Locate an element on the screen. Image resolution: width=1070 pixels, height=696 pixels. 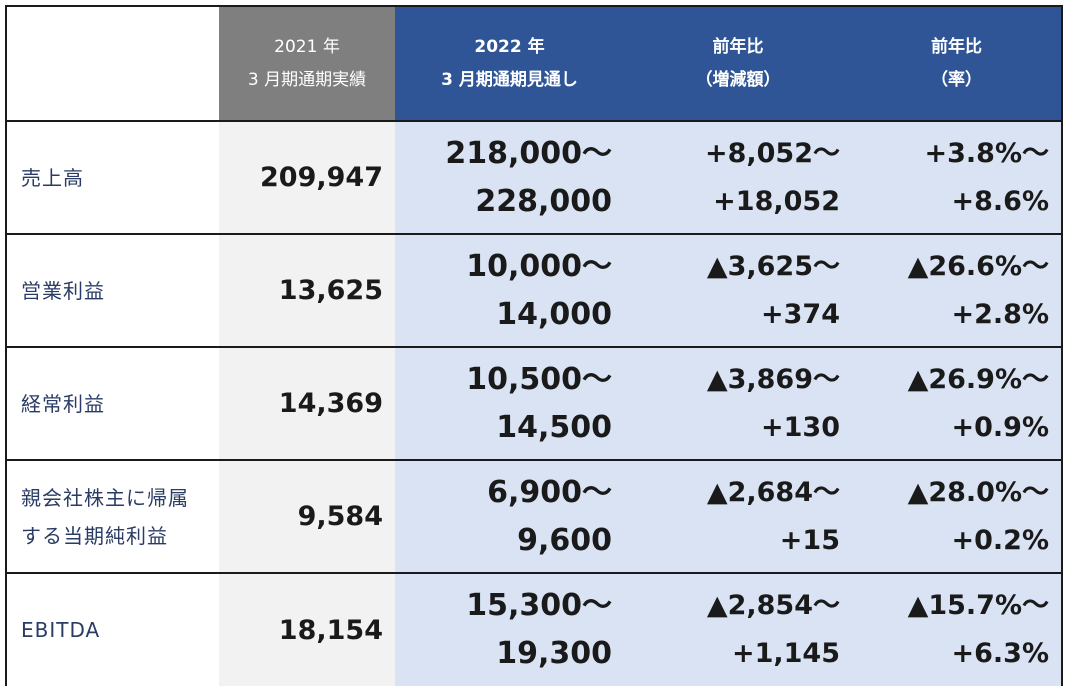
header-corner-cell is located at coordinates (113, 64).